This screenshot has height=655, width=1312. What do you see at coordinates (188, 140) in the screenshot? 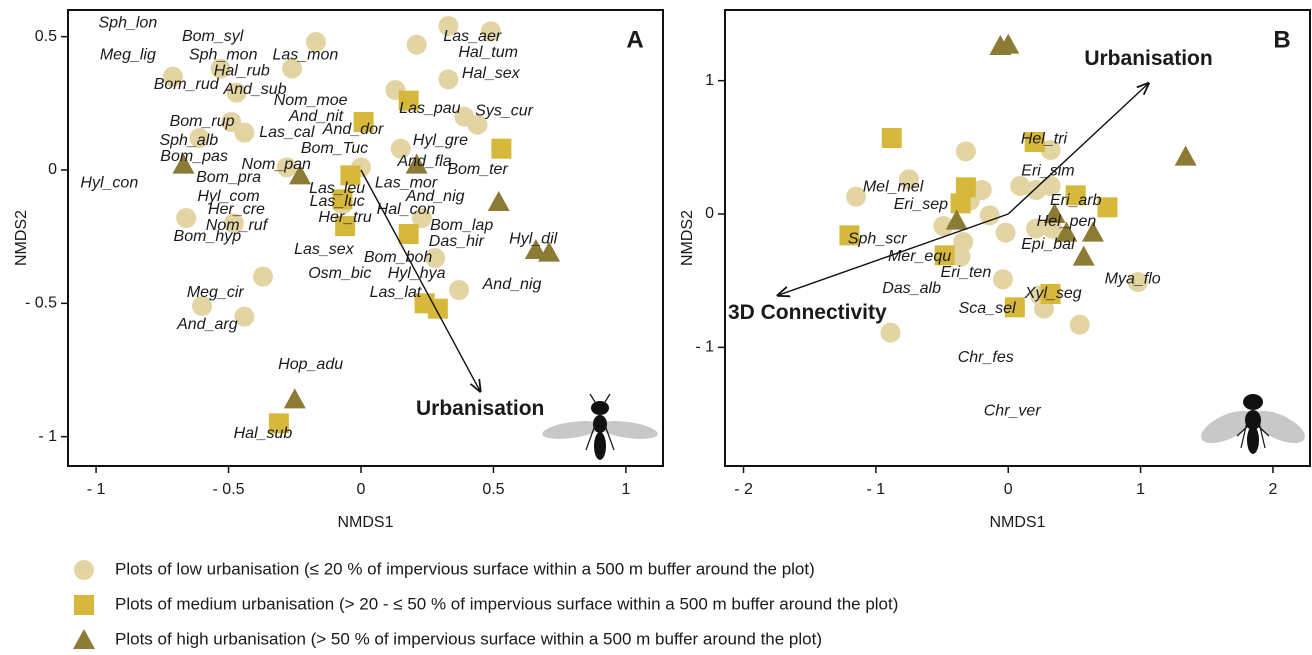
I see `species-label: Sph_alb` at bounding box center [188, 140].